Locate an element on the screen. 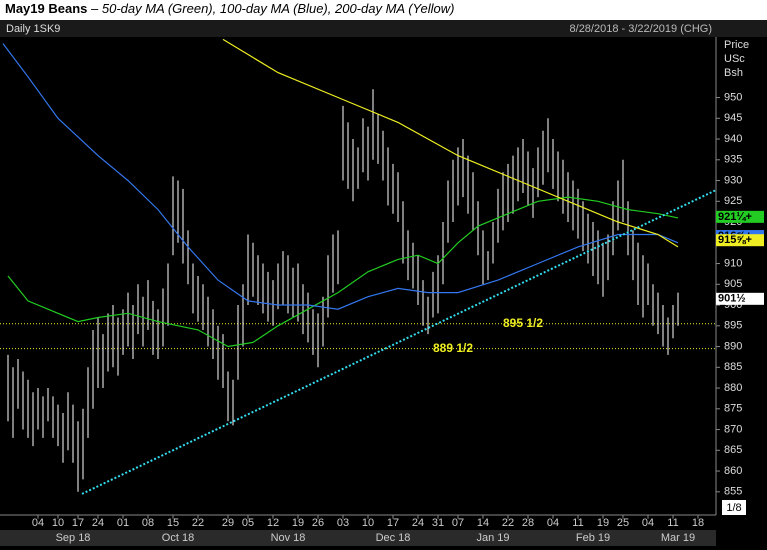 The height and width of the screenshot is (550, 767). x-tick-label: 18 is located at coordinates (698, 523).